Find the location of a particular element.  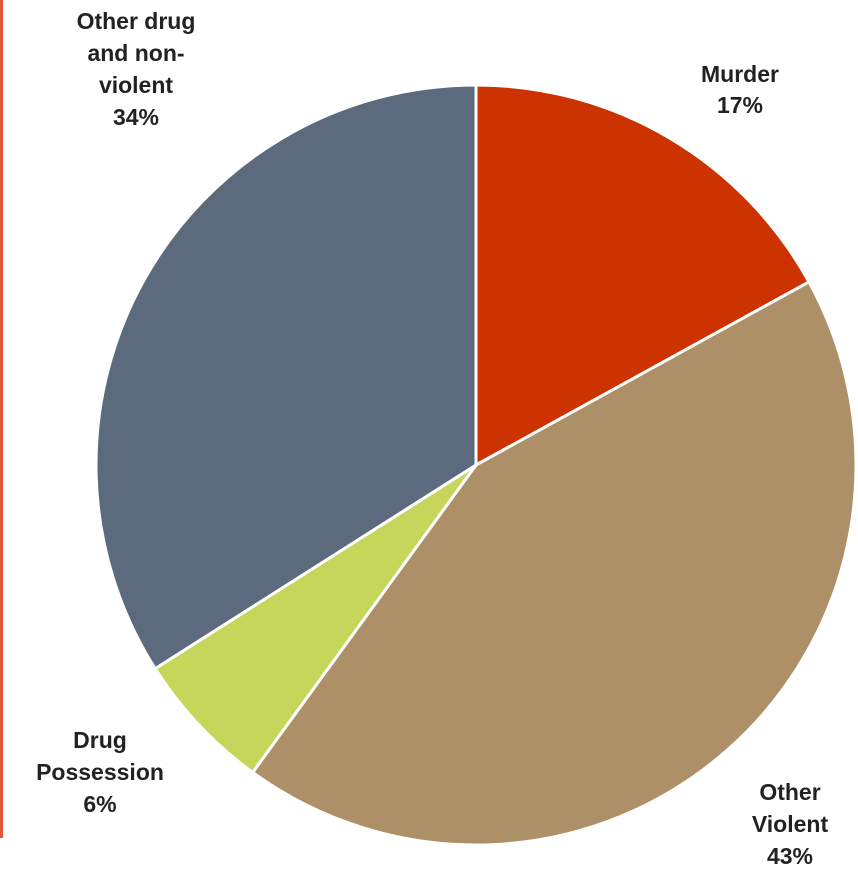

other-drug-label-line-2: and non- is located at coordinates (135, 53).